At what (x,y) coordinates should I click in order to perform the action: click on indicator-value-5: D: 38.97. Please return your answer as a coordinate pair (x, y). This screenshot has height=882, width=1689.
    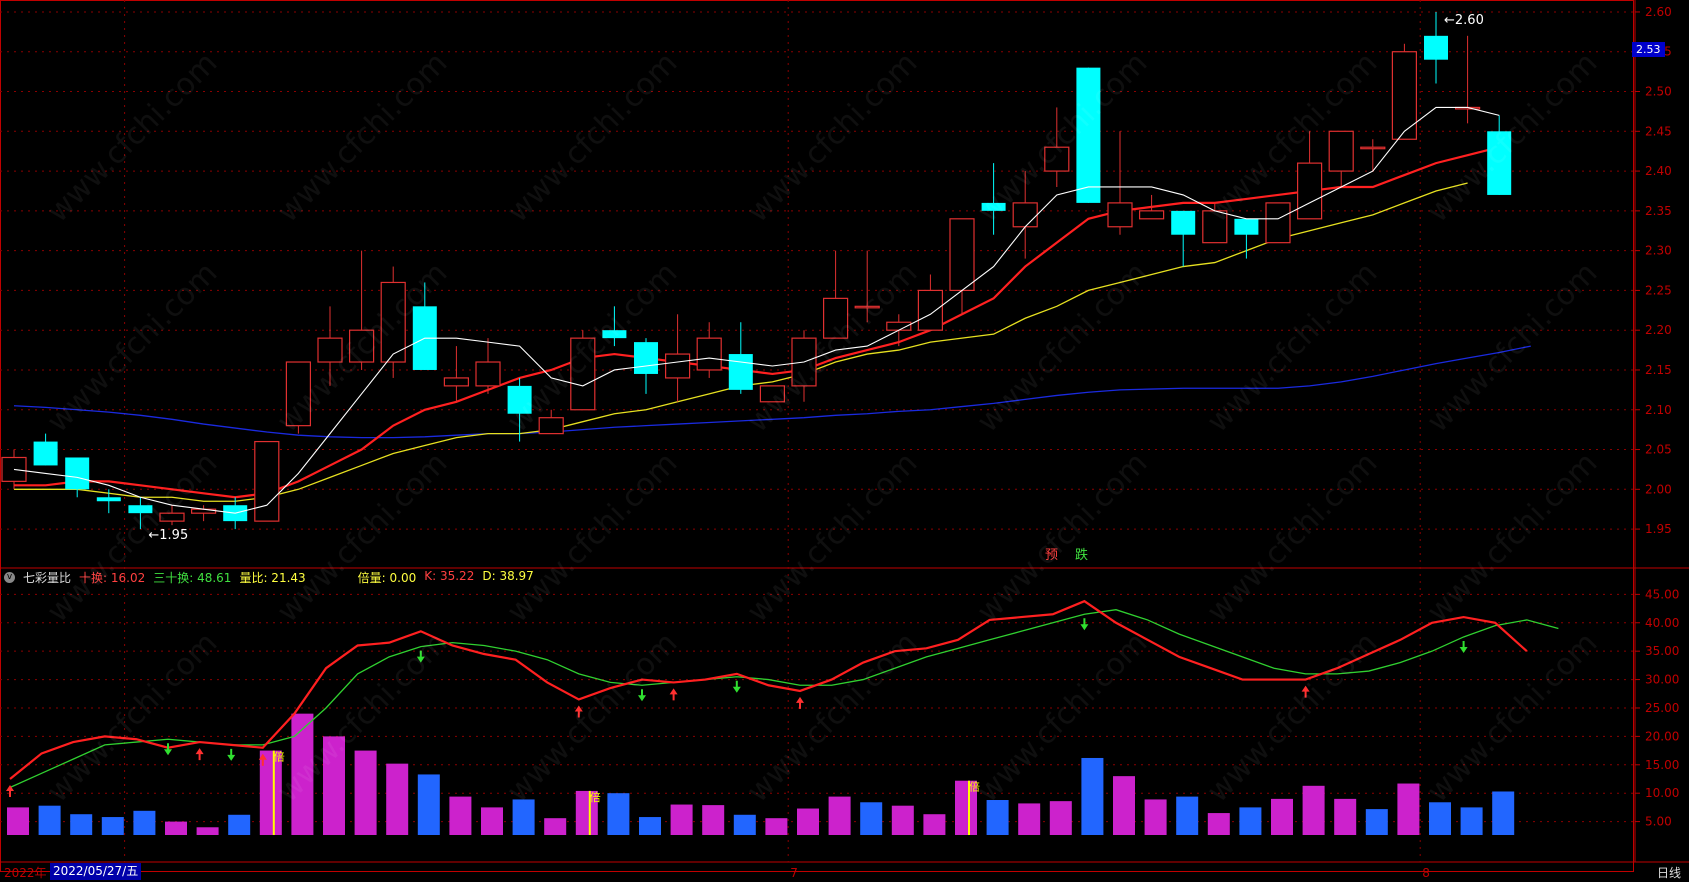
    Looking at the image, I should click on (508, 575).